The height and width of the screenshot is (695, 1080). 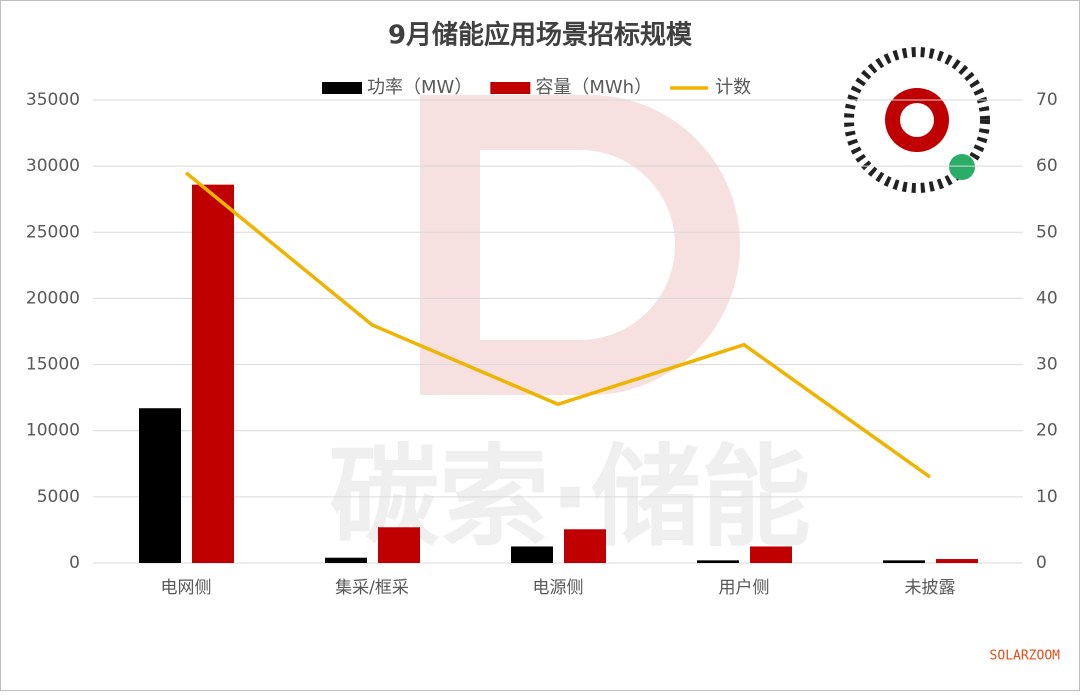 What do you see at coordinates (1047, 365) in the screenshot?
I see `y2-tick-label: 30` at bounding box center [1047, 365].